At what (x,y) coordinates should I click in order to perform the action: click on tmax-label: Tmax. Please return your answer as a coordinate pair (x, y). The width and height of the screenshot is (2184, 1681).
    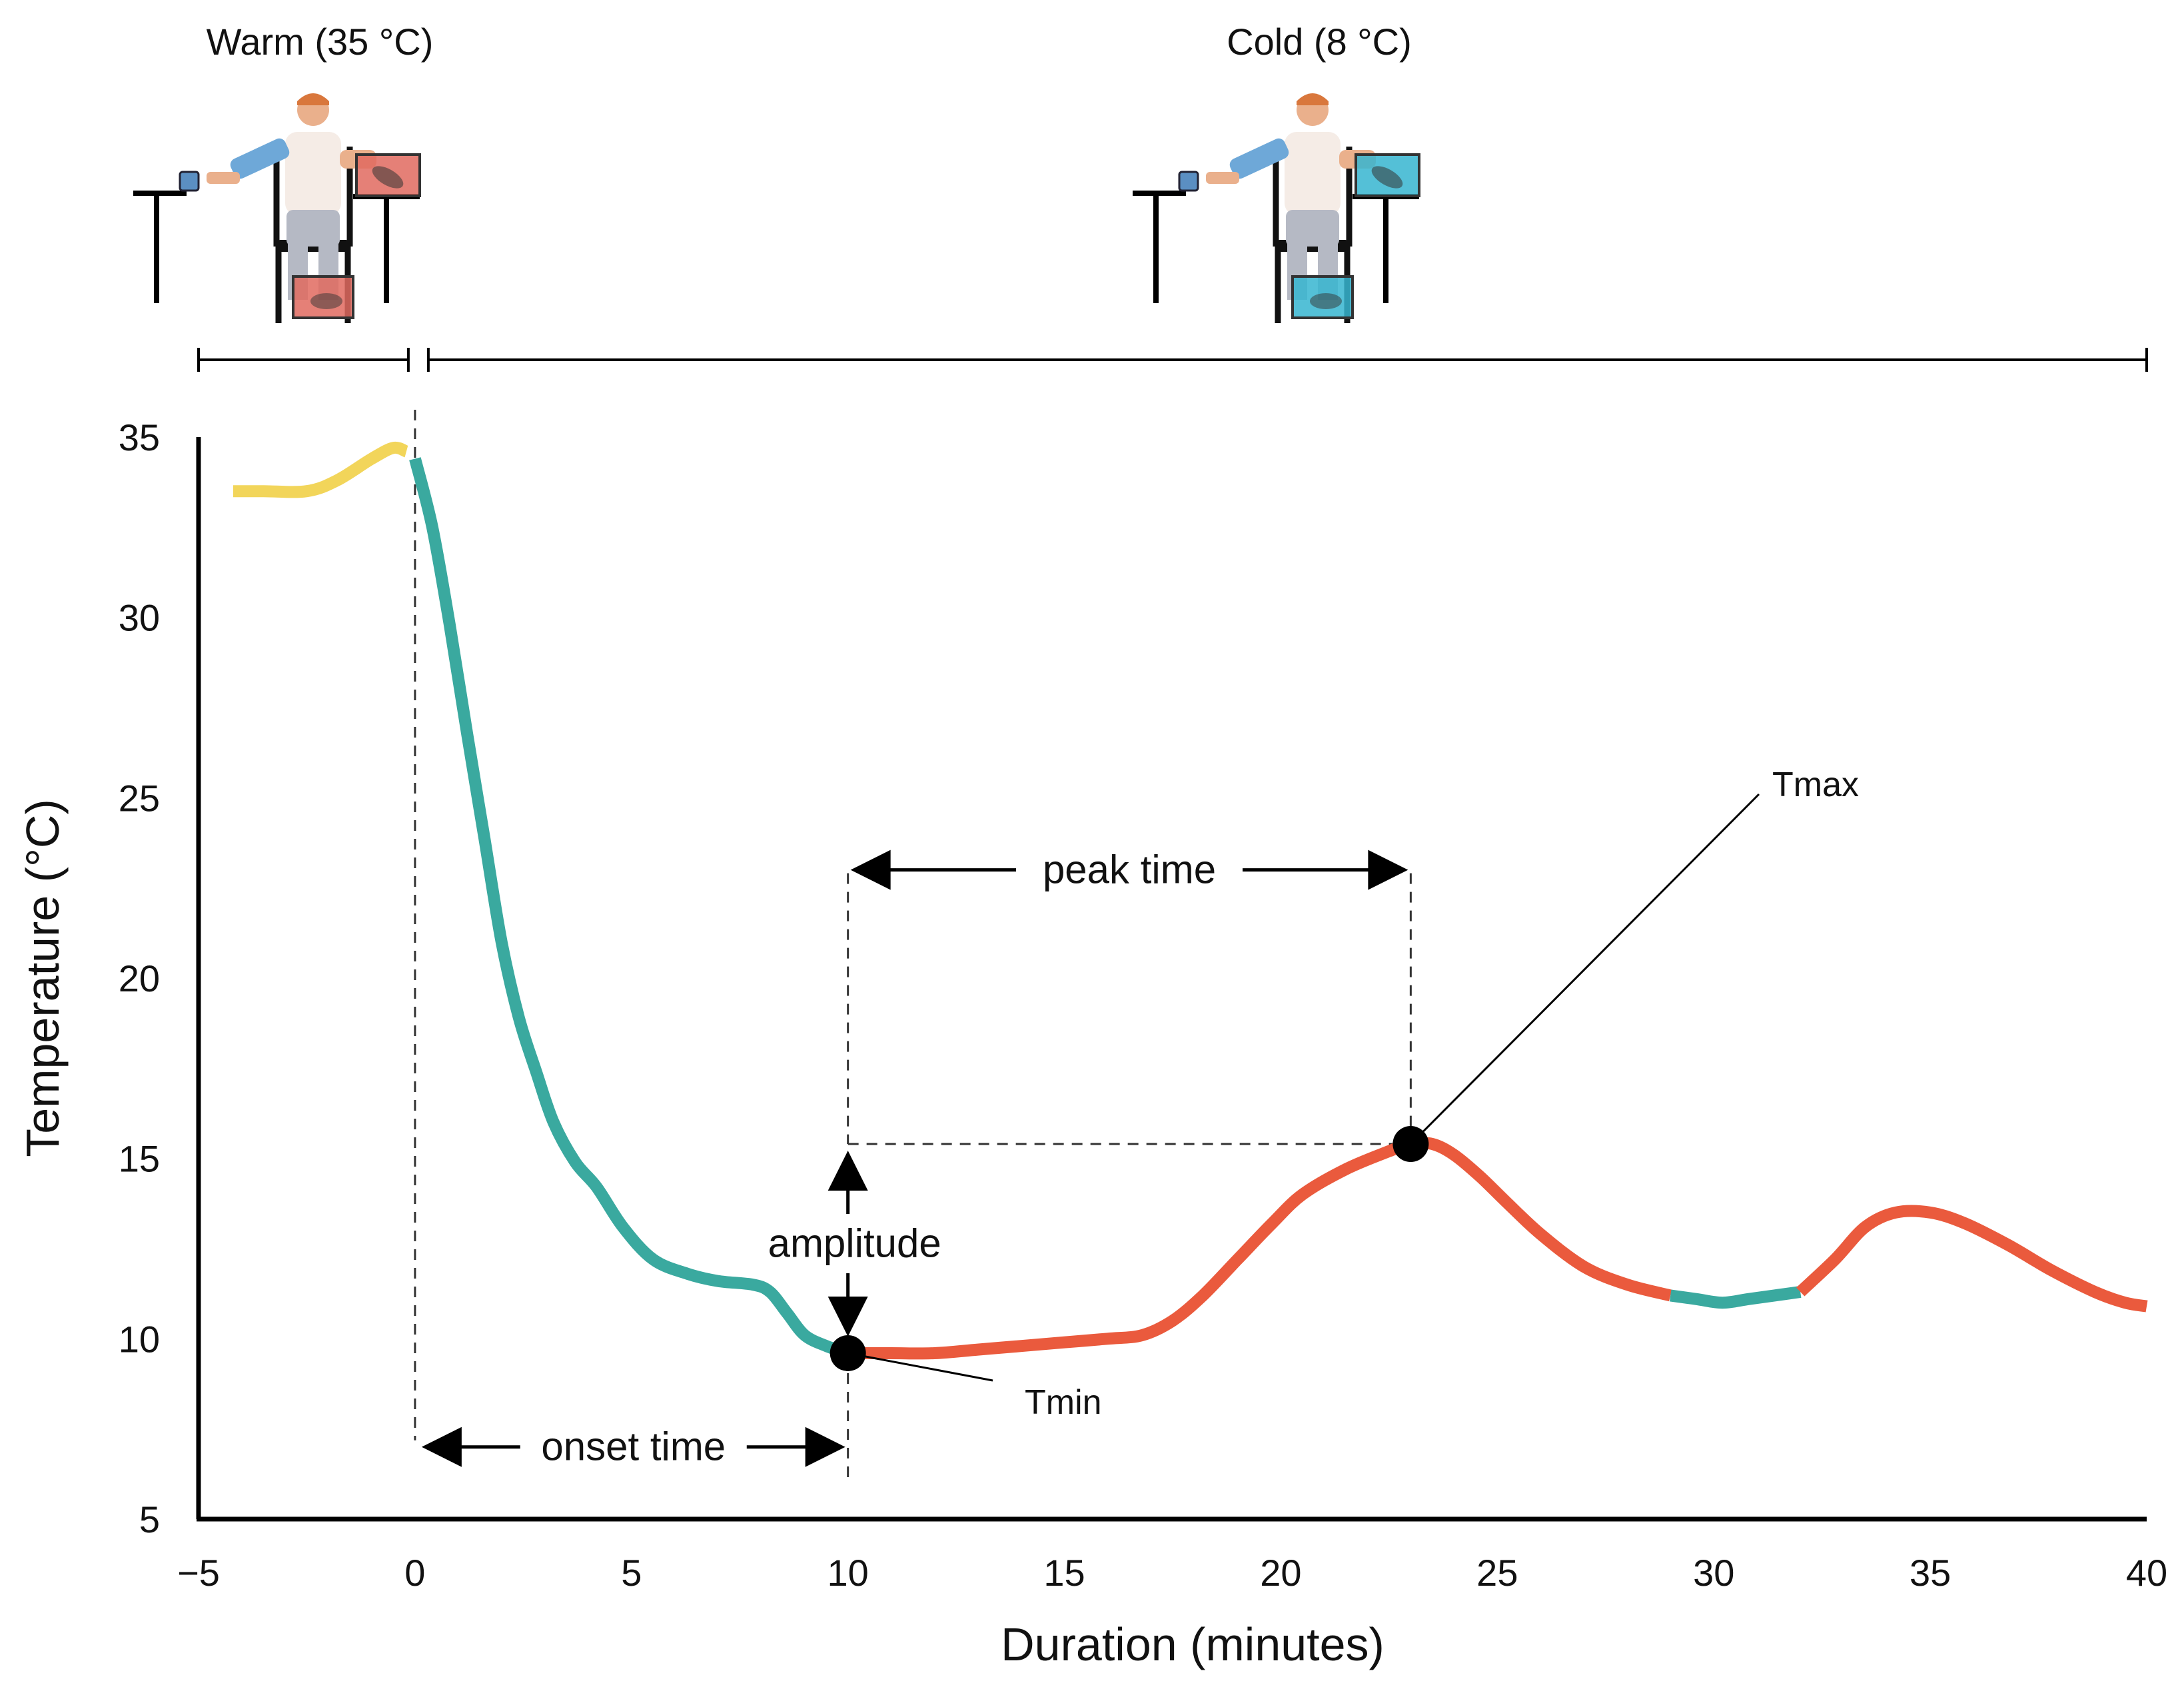
    Looking at the image, I should click on (1815, 785).